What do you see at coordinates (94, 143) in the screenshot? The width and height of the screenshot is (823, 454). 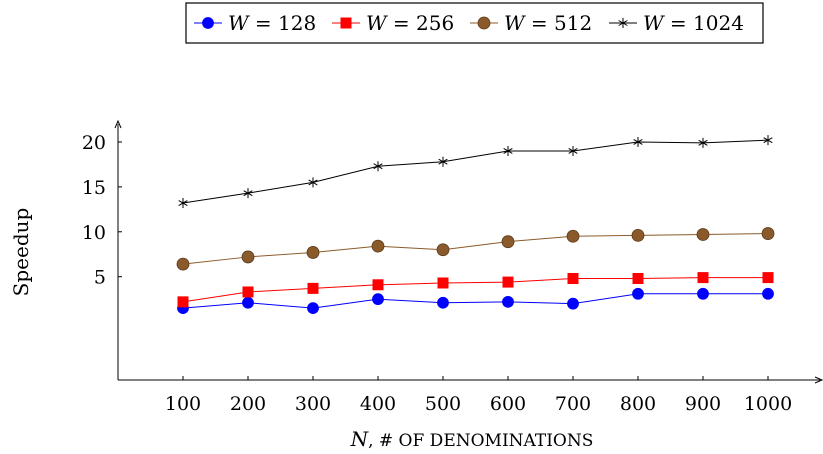 I see `y-tick-label: 20` at bounding box center [94, 143].